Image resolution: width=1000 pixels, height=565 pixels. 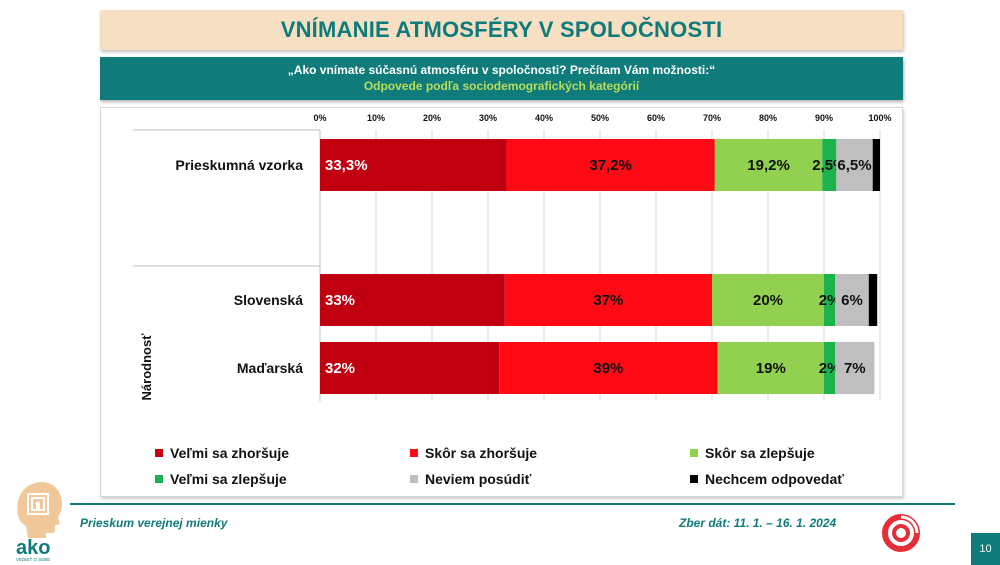 I want to click on legend-label: Veľmi sa zlepšuje, so click(x=228, y=479).